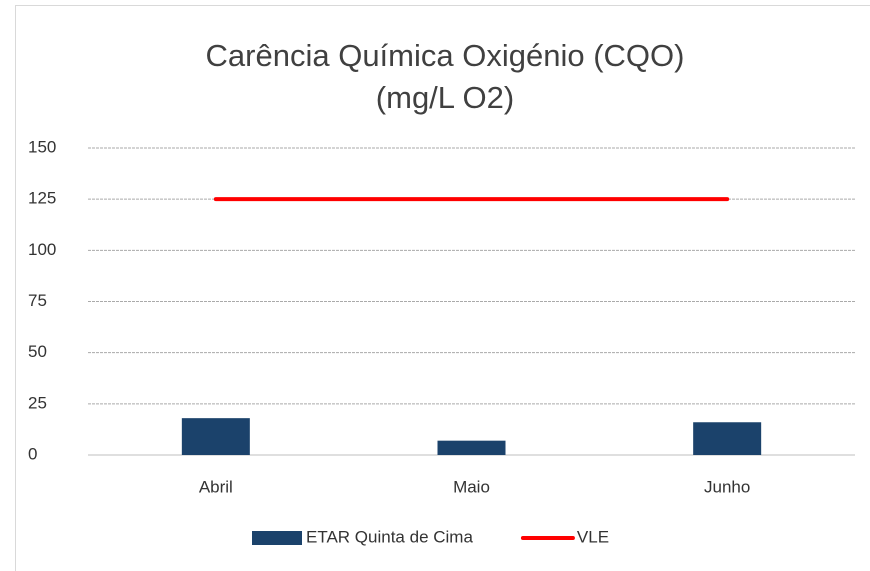 The height and width of the screenshot is (571, 870). I want to click on chart-title: Carência Química Oxigénio (CQO), so click(445, 55).